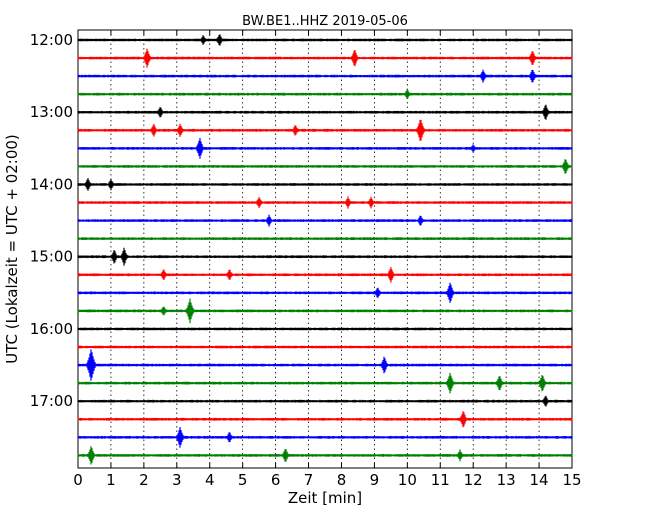  I want to click on chart-title: BW.BE1..HHZ 2019-05-06, so click(325, 21).